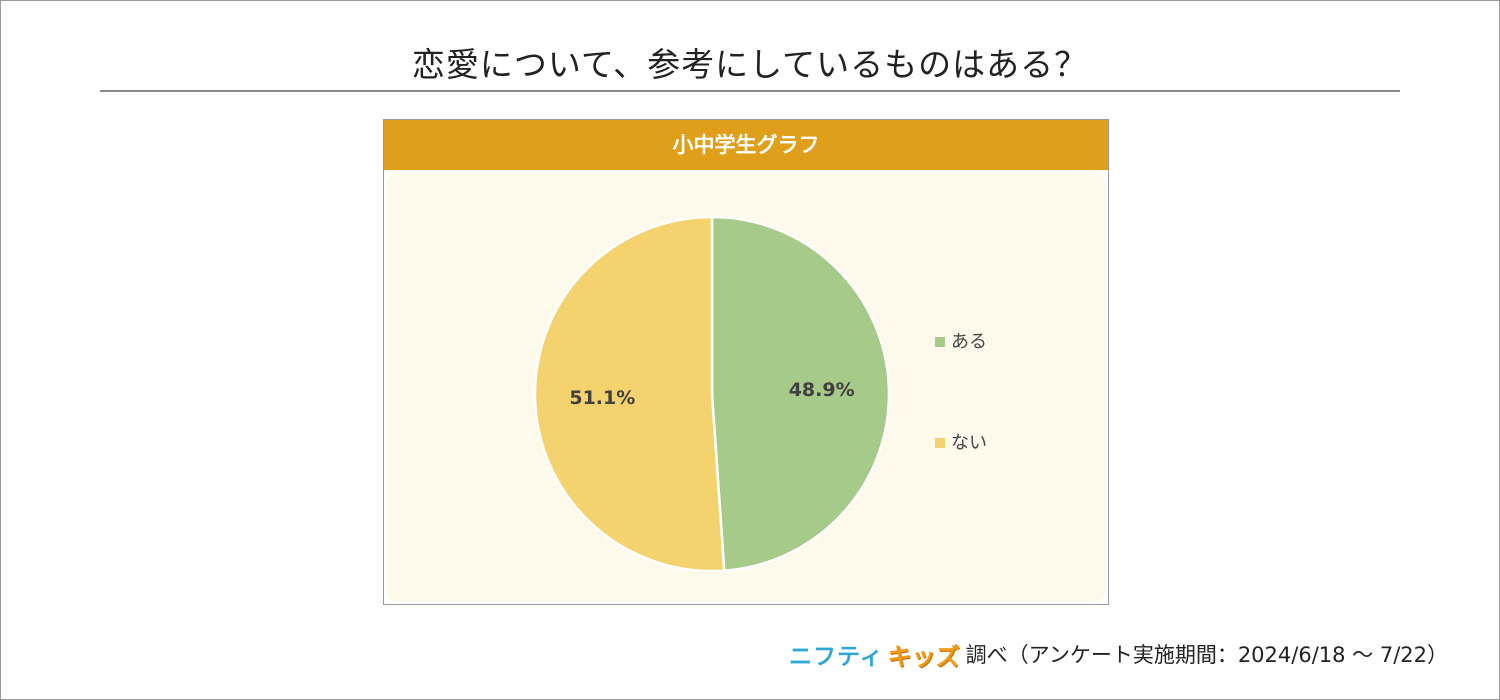  What do you see at coordinates (969, 443) in the screenshot?
I see `legend-label-2: ない` at bounding box center [969, 443].